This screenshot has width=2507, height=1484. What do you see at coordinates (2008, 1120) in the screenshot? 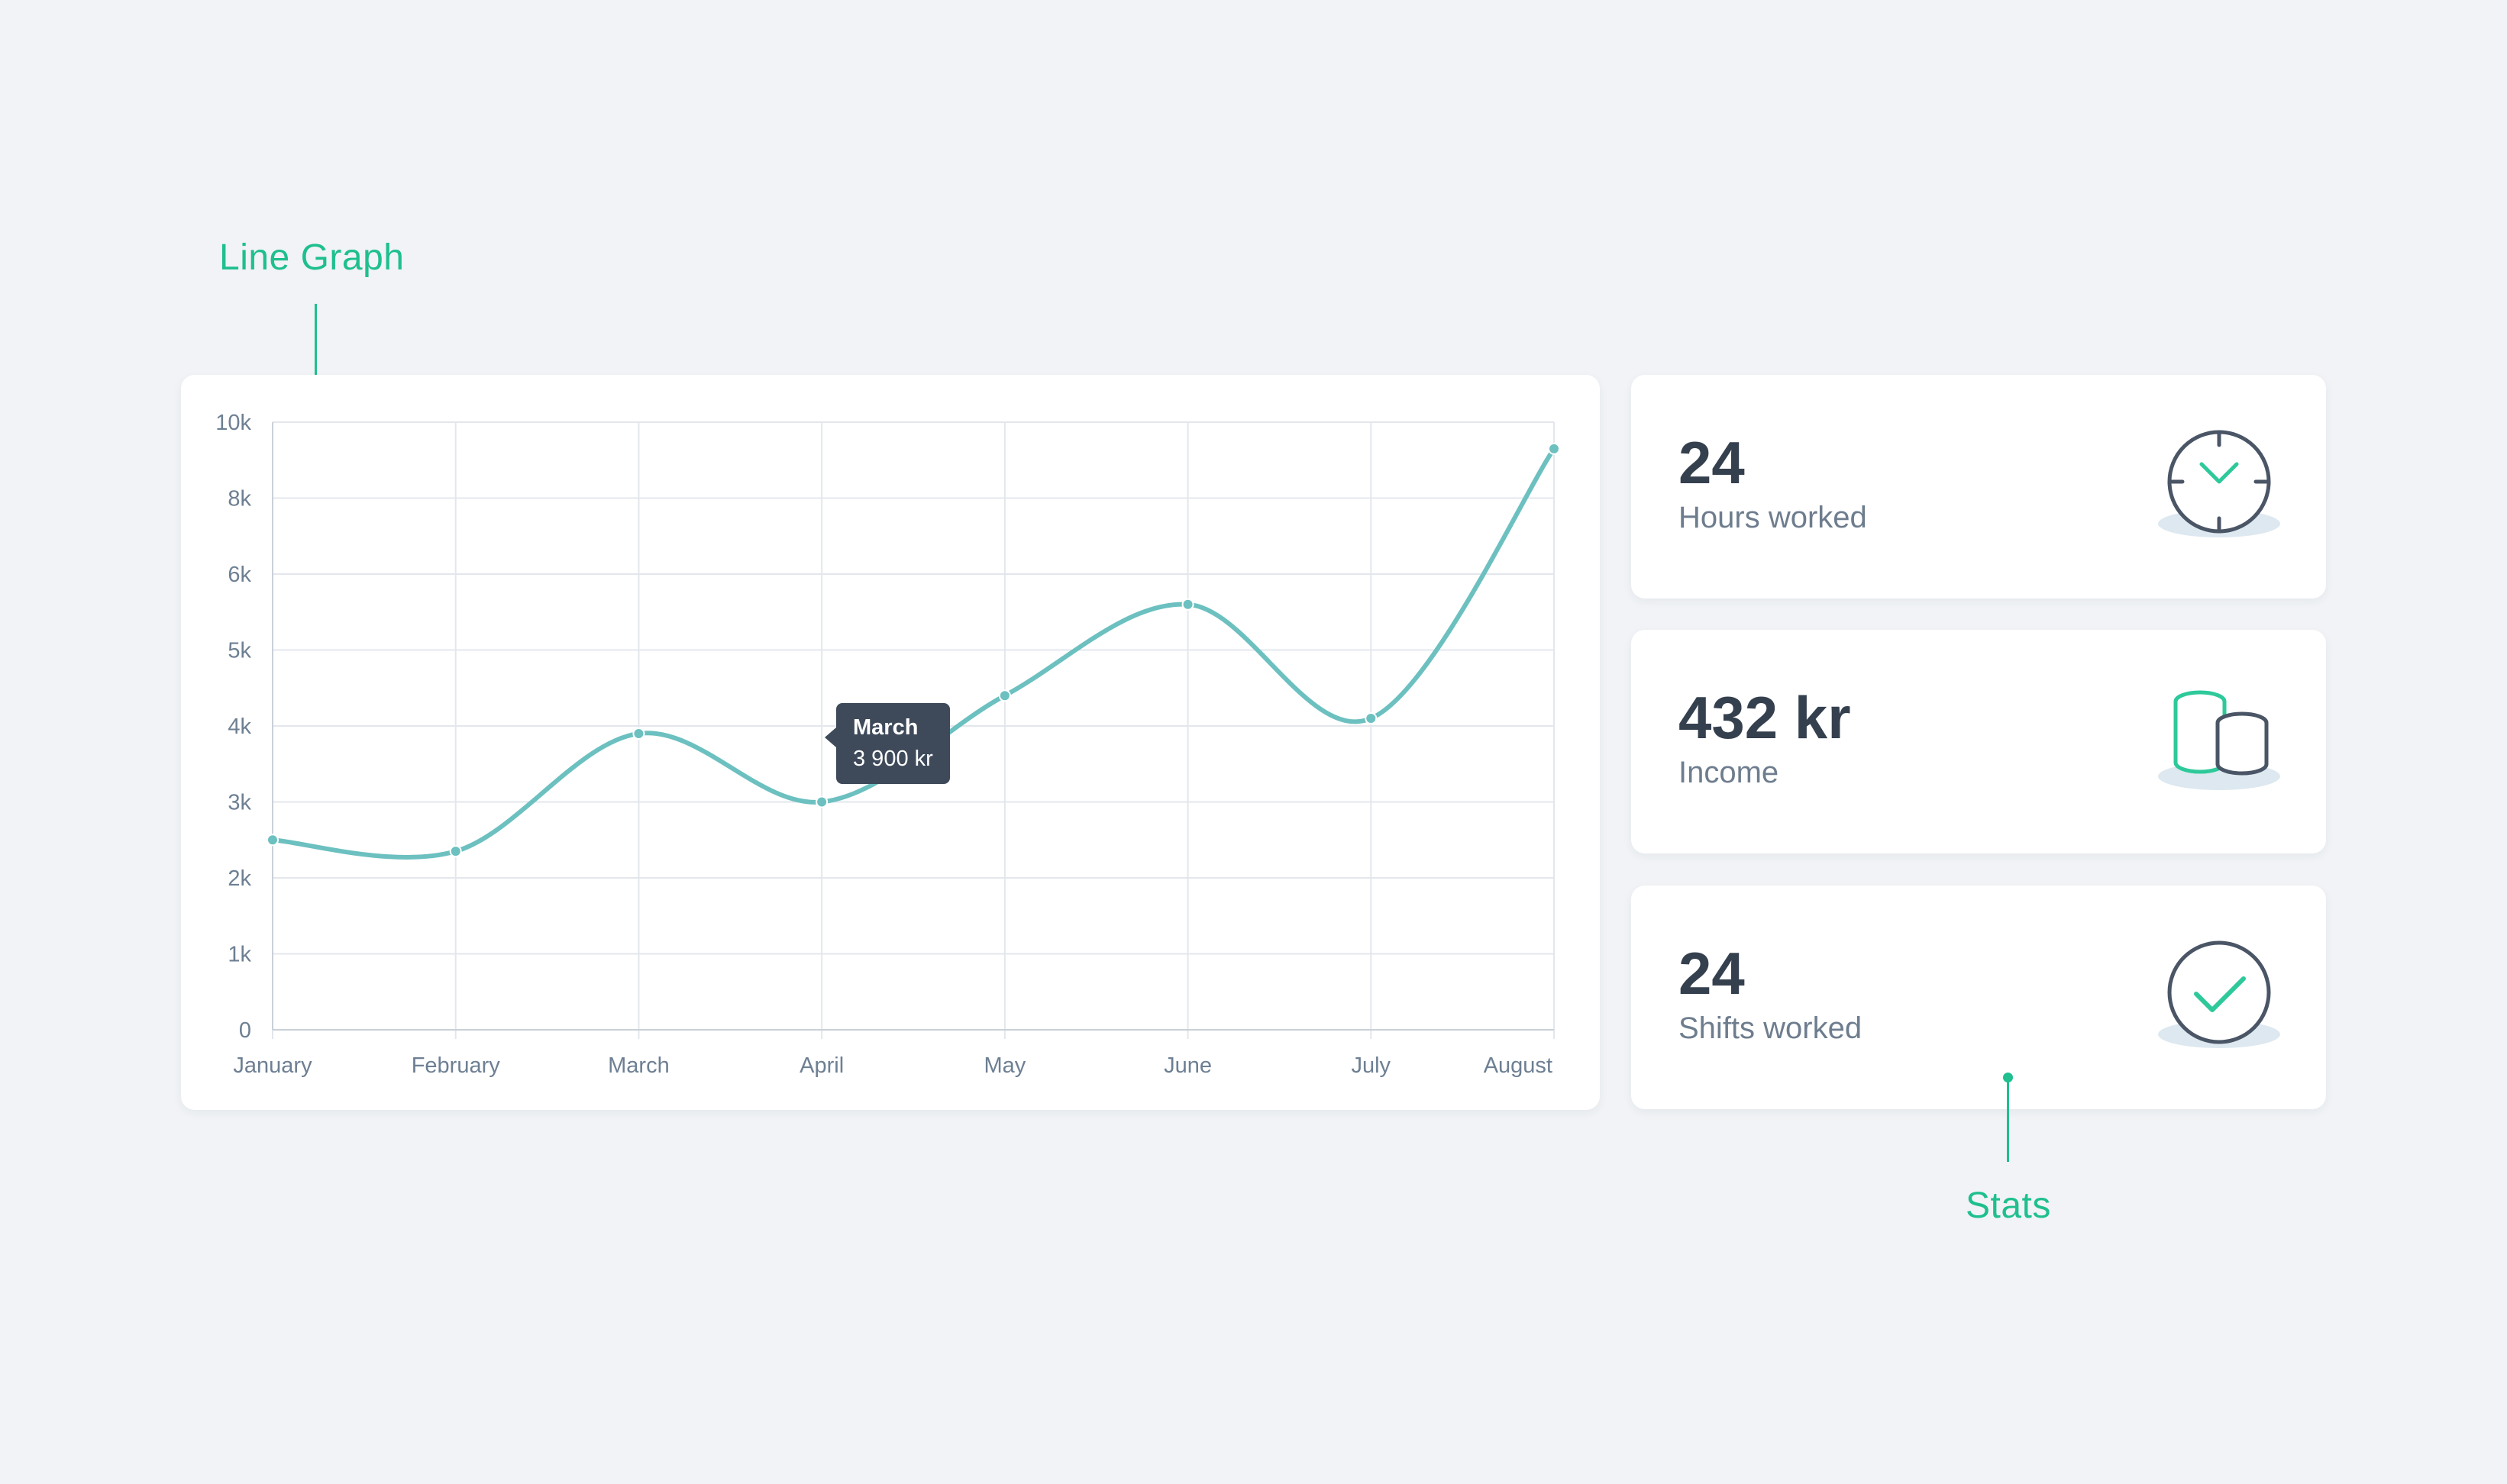
I see `stats-annotation-line` at bounding box center [2008, 1120].